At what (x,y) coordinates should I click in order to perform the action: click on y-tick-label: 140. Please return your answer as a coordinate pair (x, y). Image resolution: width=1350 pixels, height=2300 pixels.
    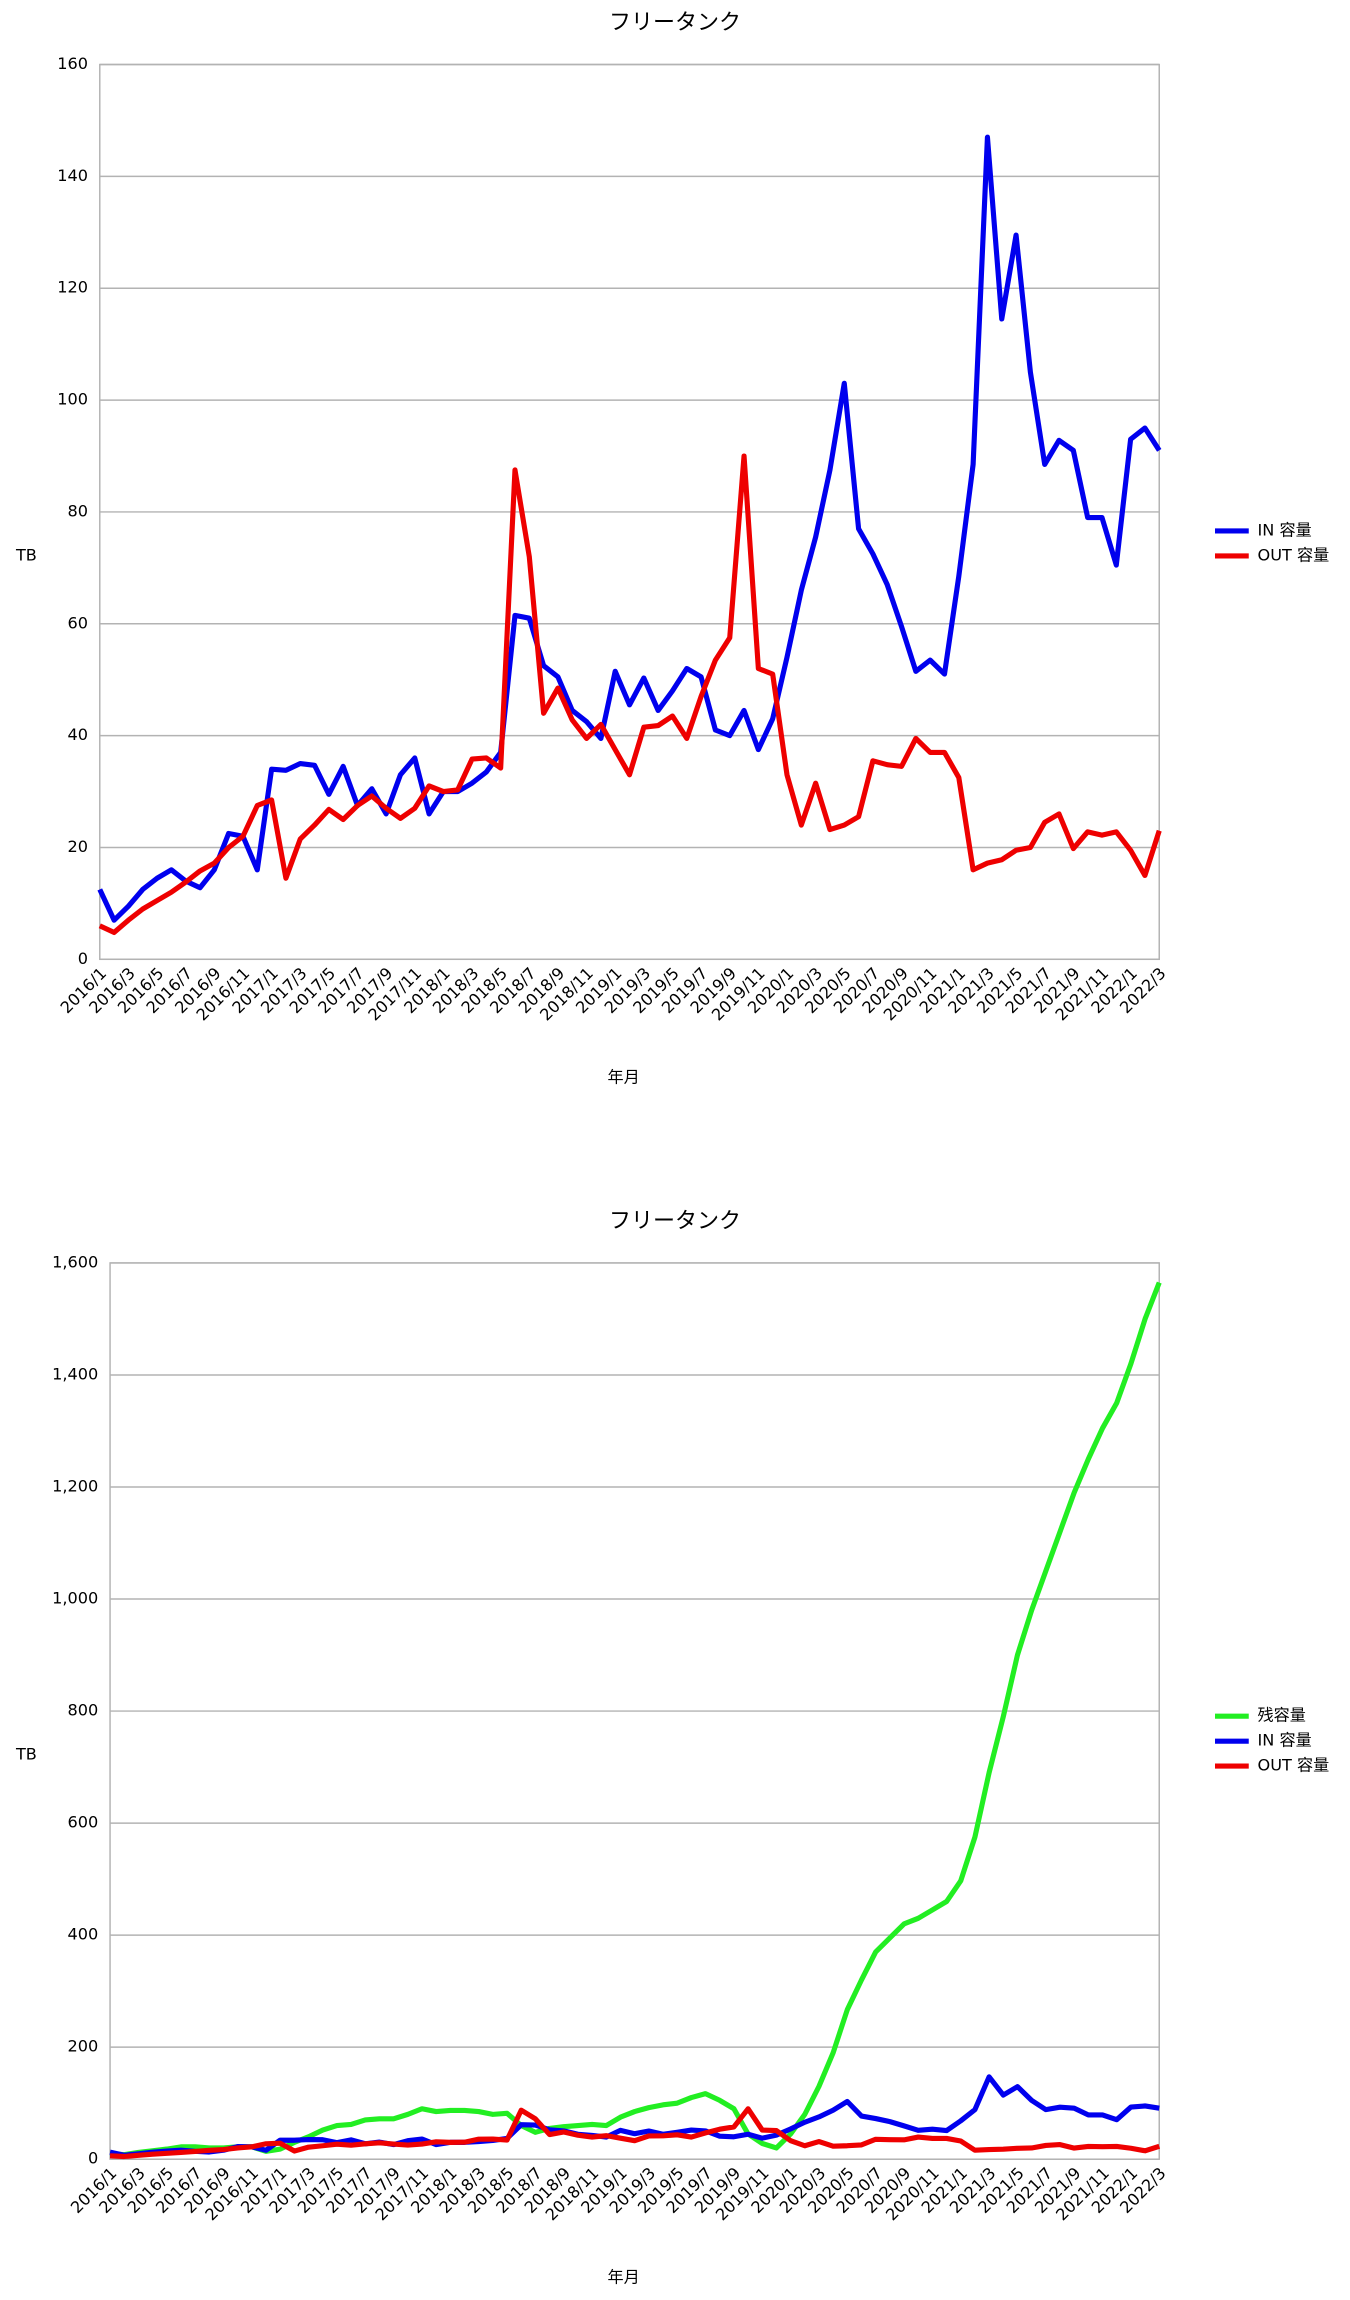
    Looking at the image, I should click on (72, 175).